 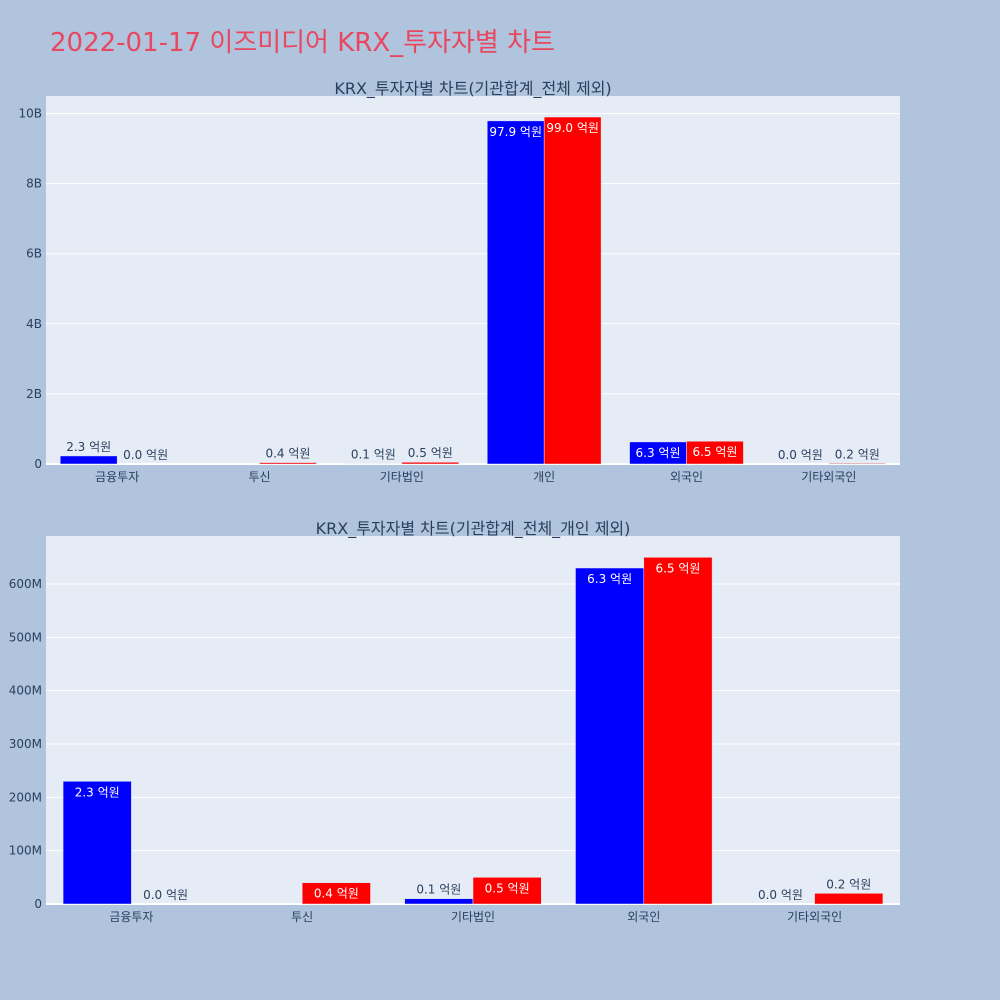 What do you see at coordinates (25, 797) in the screenshot?
I see `y-tick-label: 200M` at bounding box center [25, 797].